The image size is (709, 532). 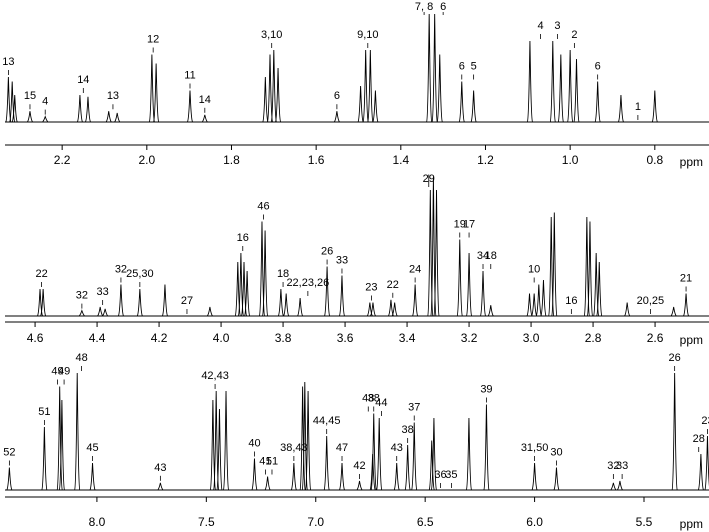 I want to click on peak-label: 52, so click(x=9, y=453).